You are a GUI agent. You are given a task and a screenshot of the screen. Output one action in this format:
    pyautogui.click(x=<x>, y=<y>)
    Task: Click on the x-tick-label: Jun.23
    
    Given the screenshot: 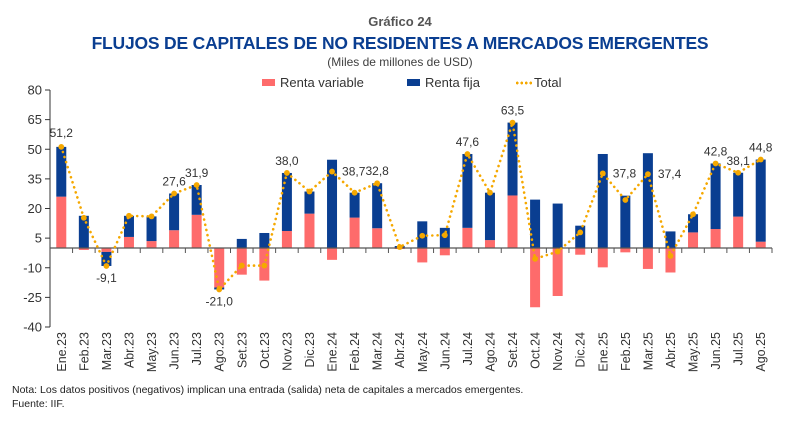 What is the action you would take?
    pyautogui.click(x=175, y=351)
    